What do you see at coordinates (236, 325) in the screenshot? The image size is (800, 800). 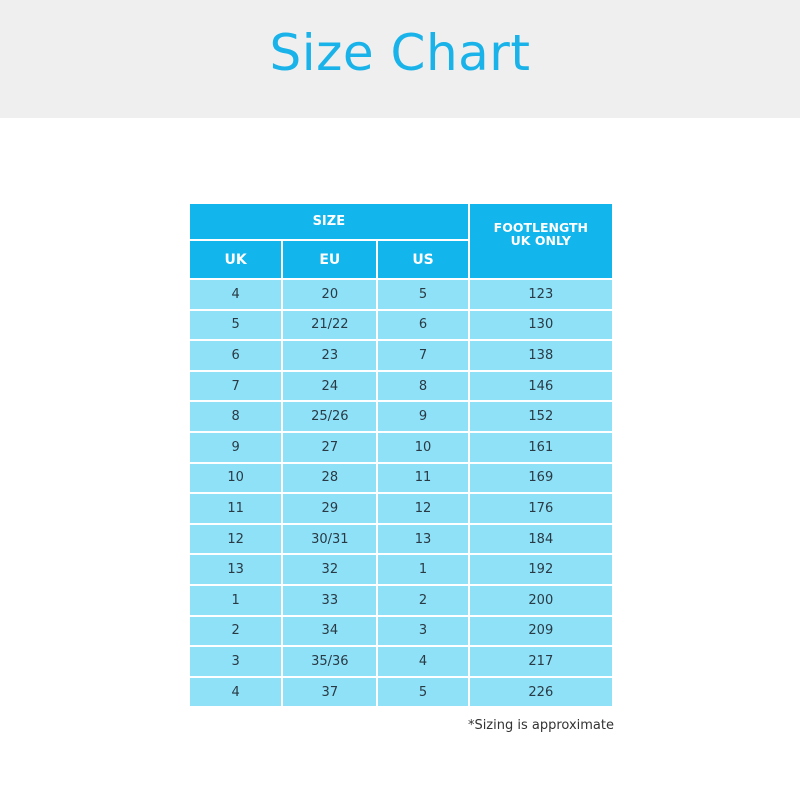 I see `uk-cell: 5` at bounding box center [236, 325].